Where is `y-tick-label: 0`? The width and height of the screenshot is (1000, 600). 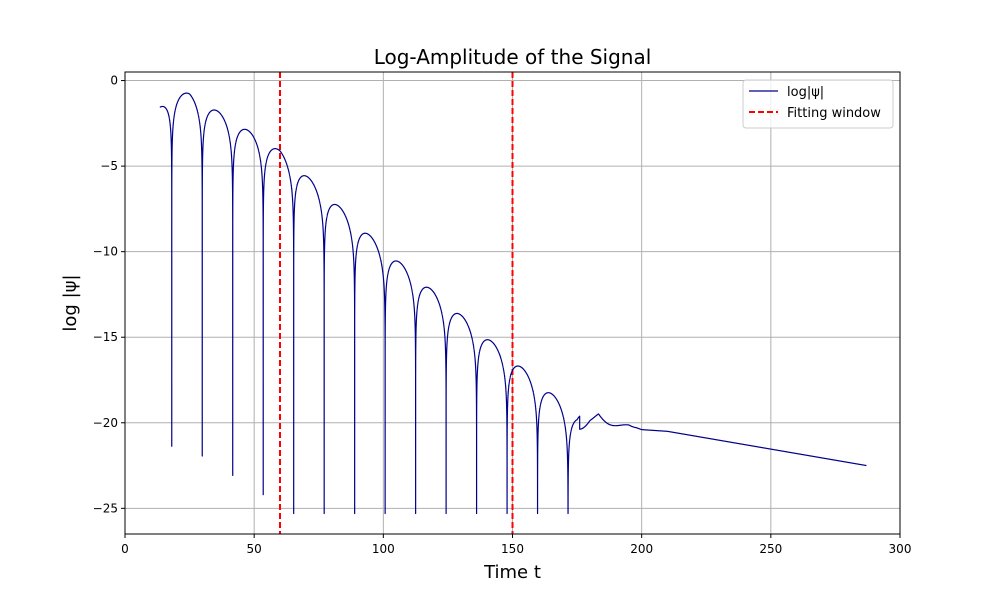
y-tick-label: 0 is located at coordinates (114, 81).